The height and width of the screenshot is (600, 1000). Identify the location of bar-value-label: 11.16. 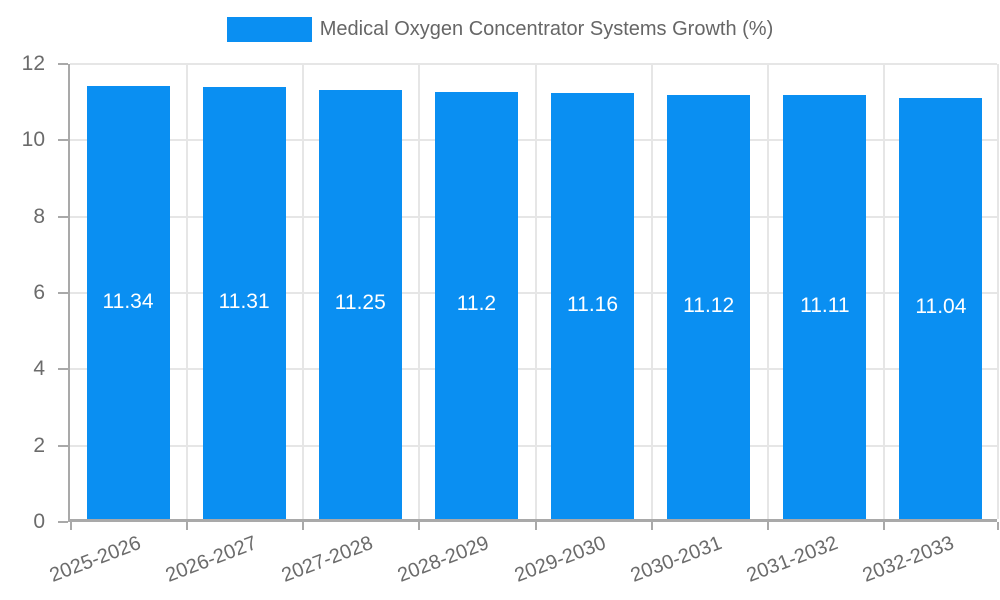
(593, 305).